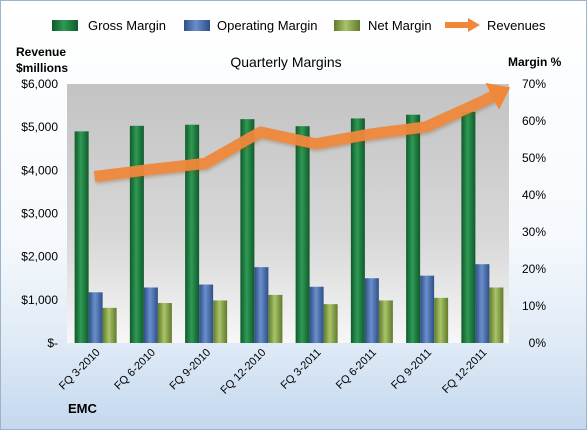 This screenshot has width=587, height=430. What do you see at coordinates (191, 370) in the screenshot?
I see `category-label: FQ 9-2010` at bounding box center [191, 370].